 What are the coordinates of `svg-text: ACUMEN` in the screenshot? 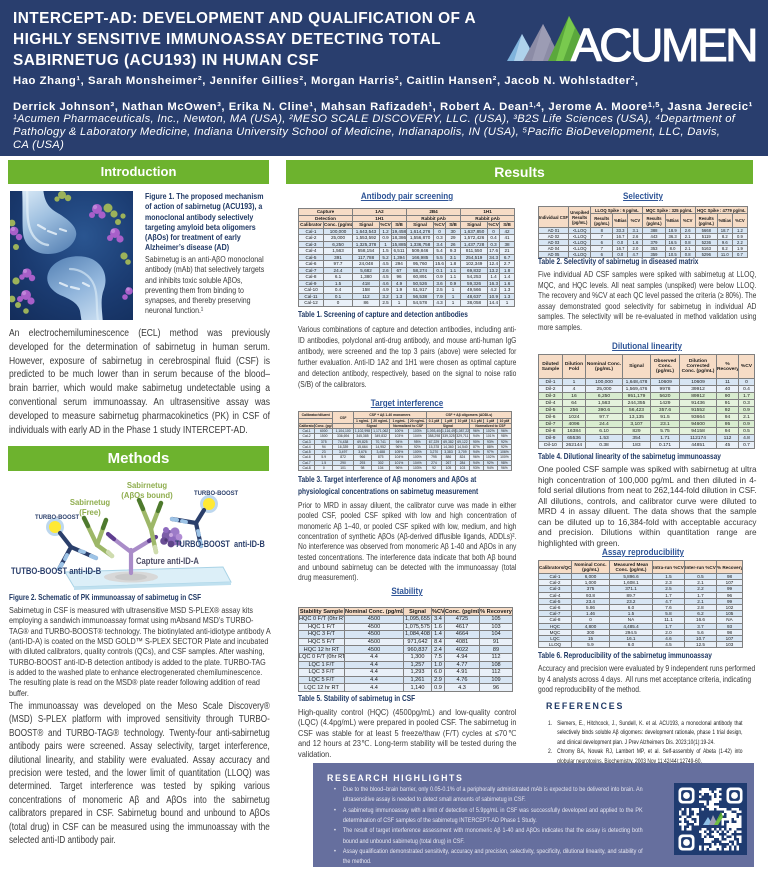 It's located at (665, 42).